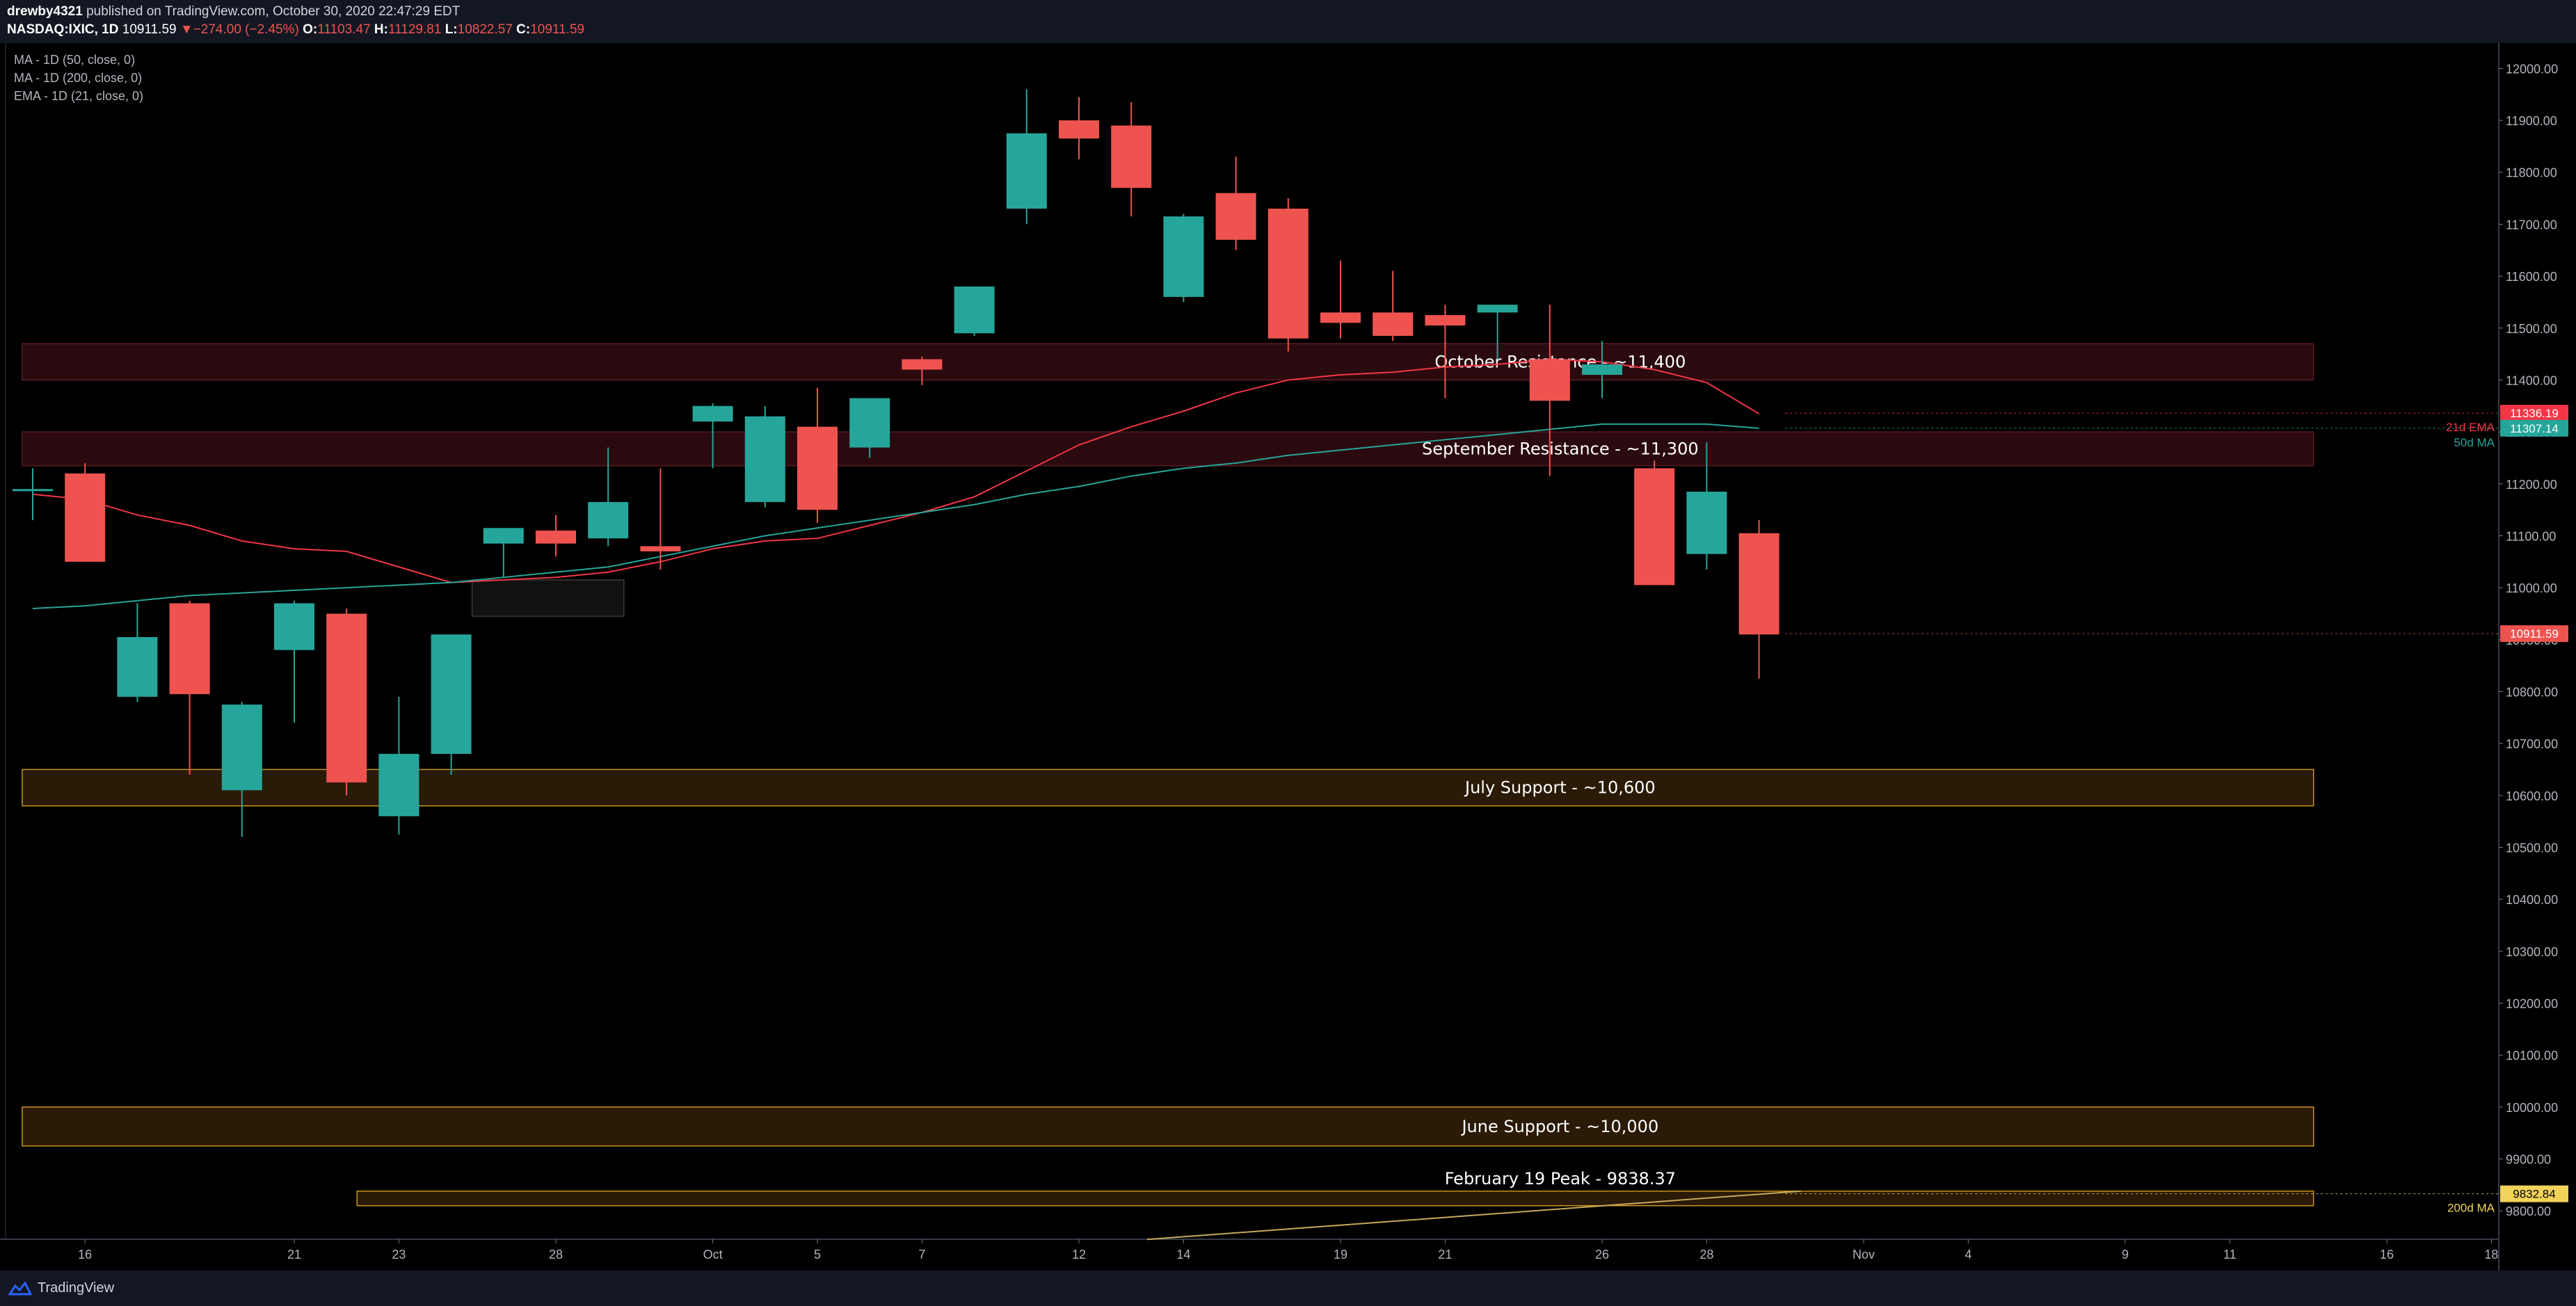 This screenshot has width=2576, height=1306. Describe the element at coordinates (2474, 442) in the screenshot. I see `series-end-label: 50d MA` at that location.